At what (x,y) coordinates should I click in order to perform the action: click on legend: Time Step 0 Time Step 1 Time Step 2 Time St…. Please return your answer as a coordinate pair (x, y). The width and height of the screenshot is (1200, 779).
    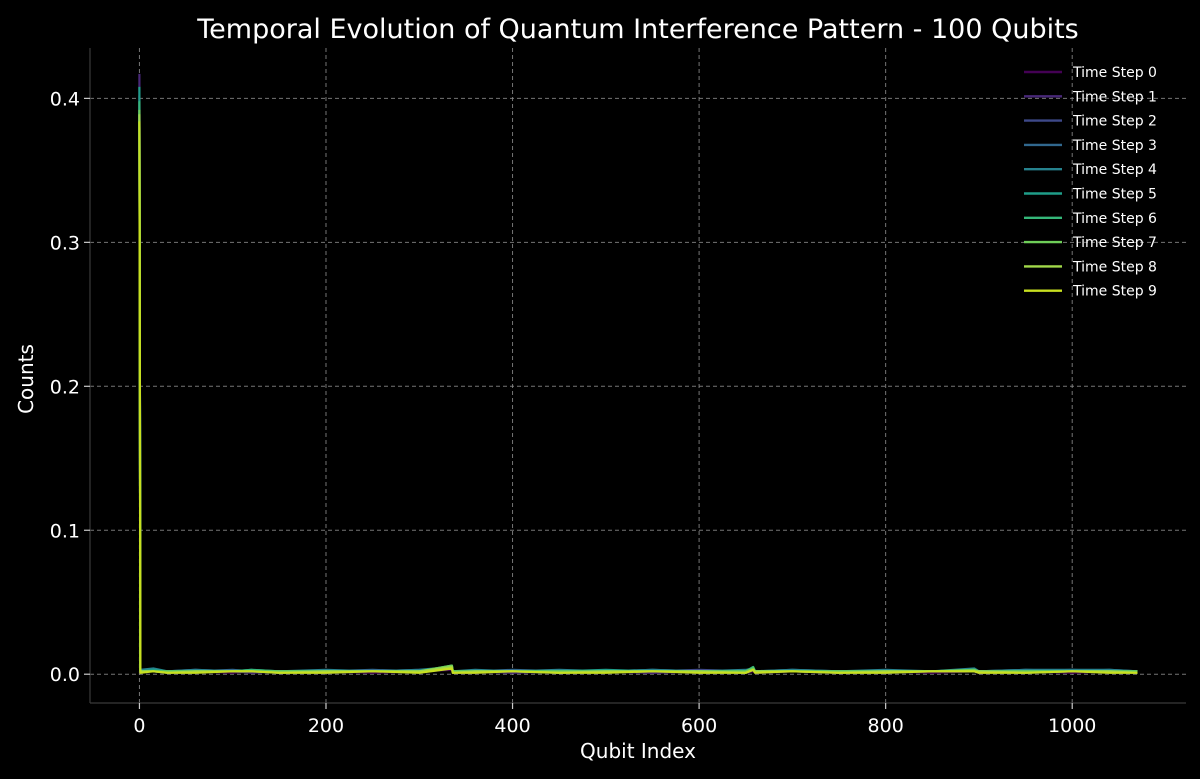
    Looking at the image, I should click on (1090, 182).